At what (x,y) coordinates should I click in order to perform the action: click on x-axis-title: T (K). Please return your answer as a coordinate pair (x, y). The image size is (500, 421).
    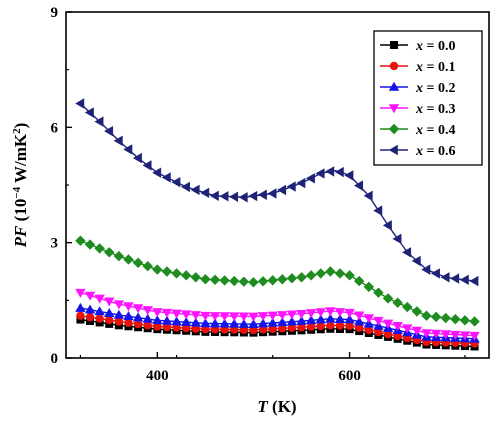
    Looking at the image, I should click on (276, 406).